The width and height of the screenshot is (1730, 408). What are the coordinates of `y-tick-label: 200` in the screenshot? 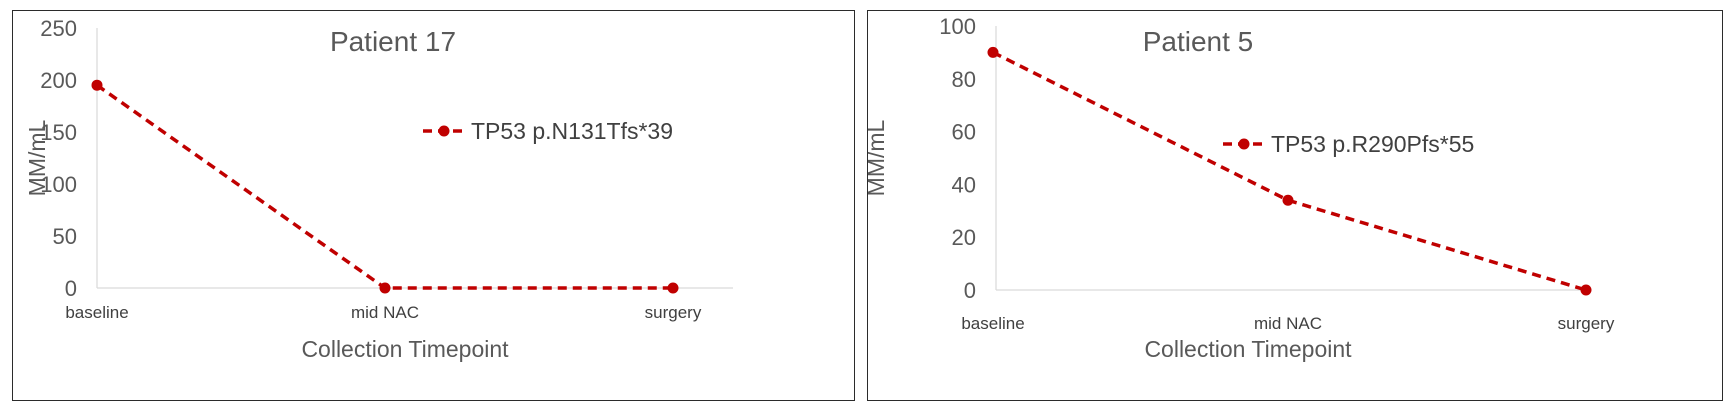 It's located at (58, 80).